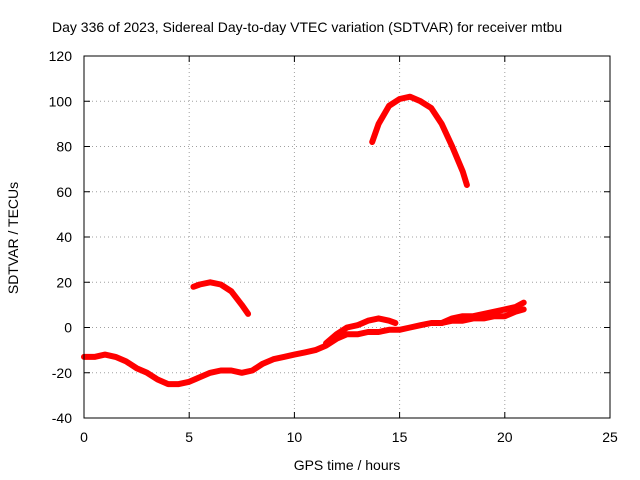 The height and width of the screenshot is (480, 640). Describe the element at coordinates (64, 282) in the screenshot. I see `y-tick-label: 20` at that location.